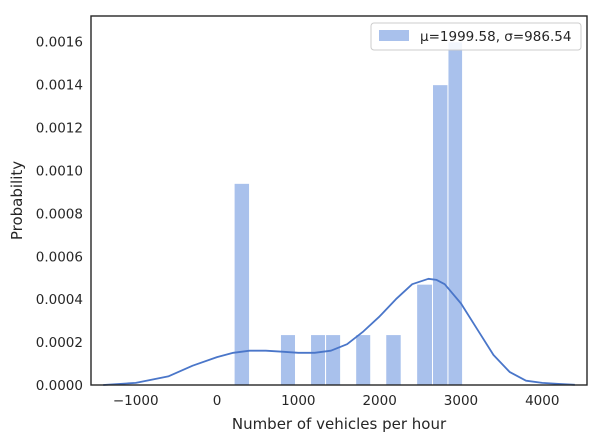  Describe the element at coordinates (217, 401) in the screenshot. I see `x-tick-label: 0` at that location.